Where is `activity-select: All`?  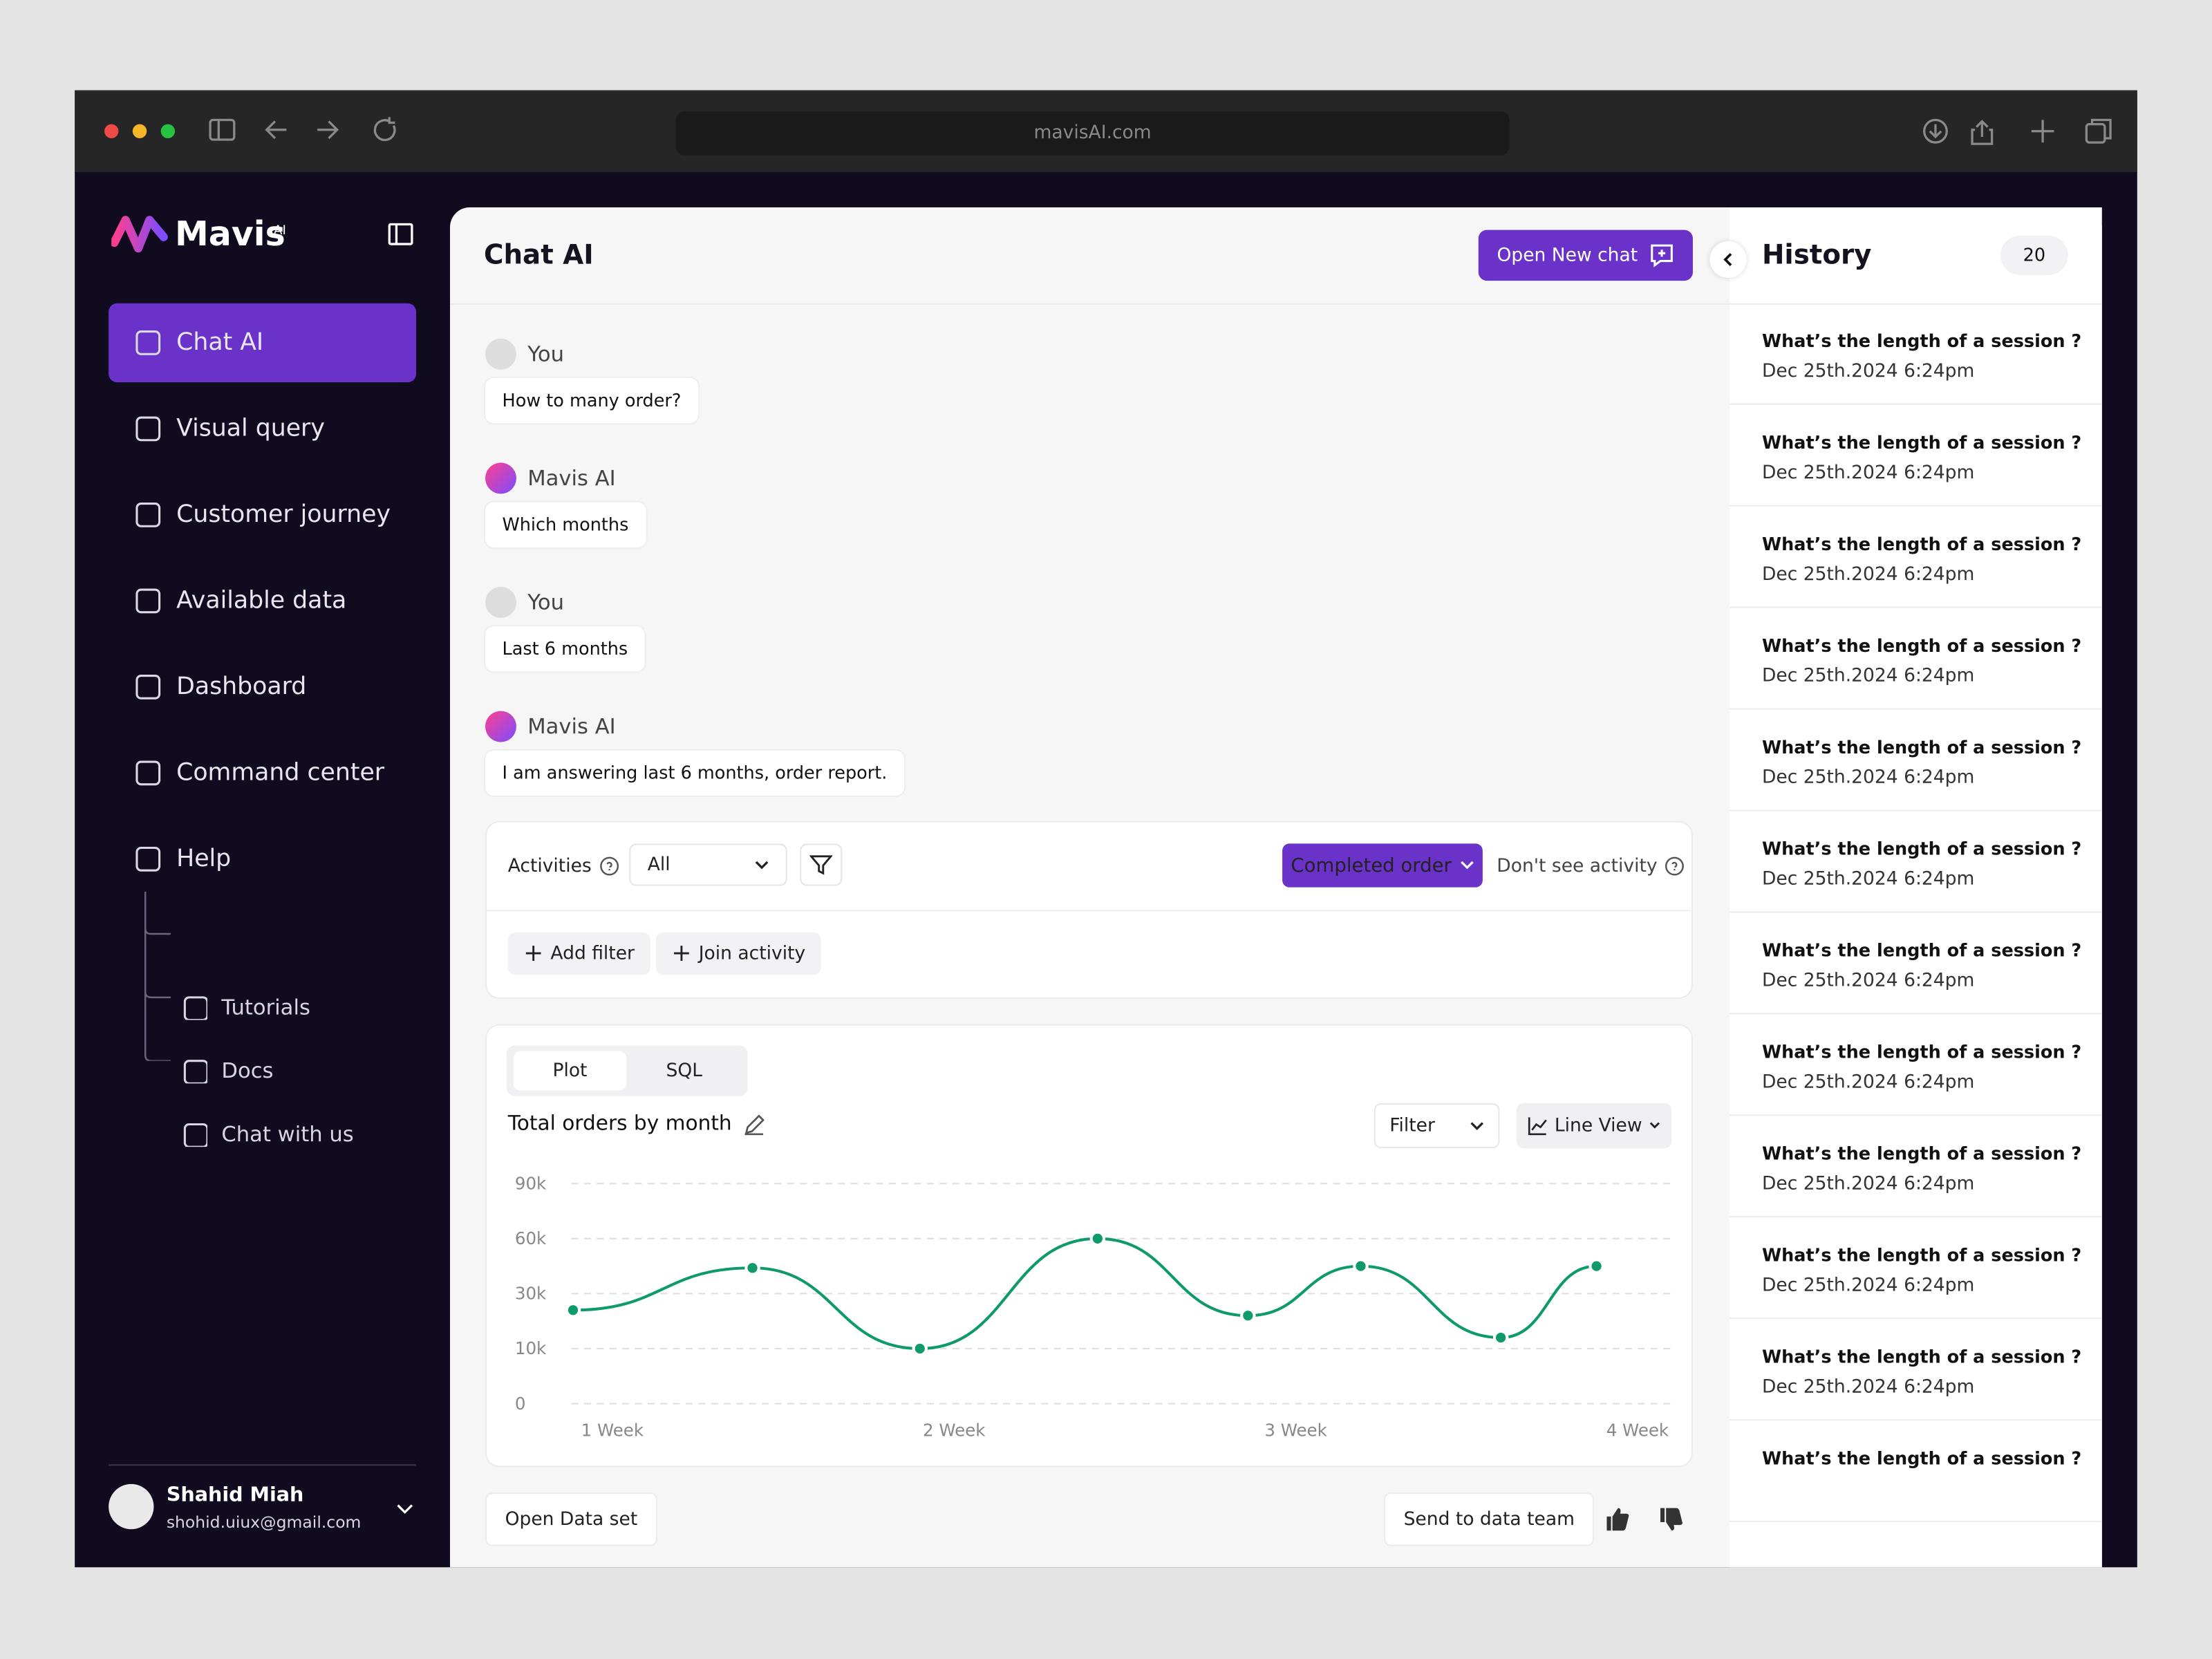 activity-select: All is located at coordinates (708, 864).